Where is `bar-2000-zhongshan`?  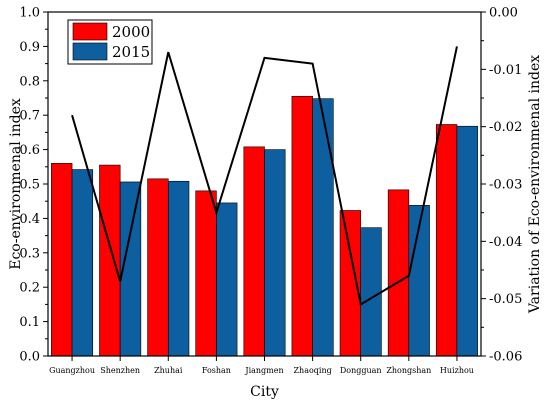 bar-2000-zhongshan is located at coordinates (398, 273).